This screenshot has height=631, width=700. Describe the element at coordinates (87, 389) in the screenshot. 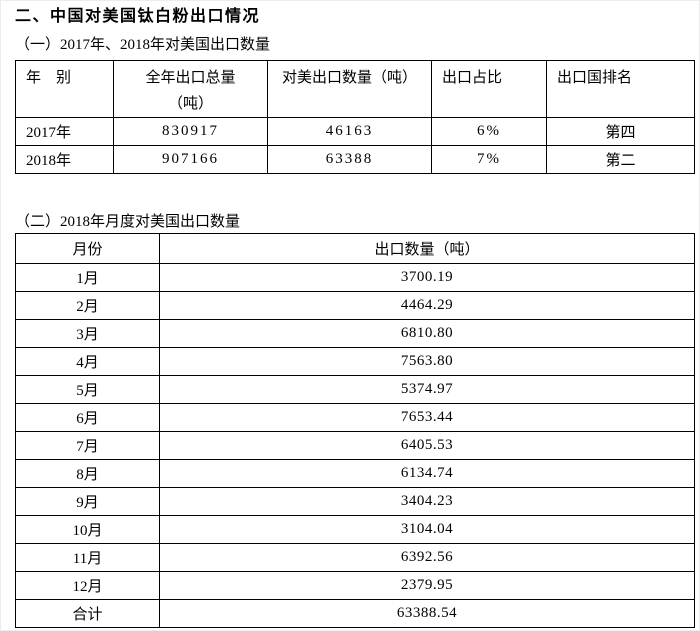

I see `cell-month: 5月` at that location.